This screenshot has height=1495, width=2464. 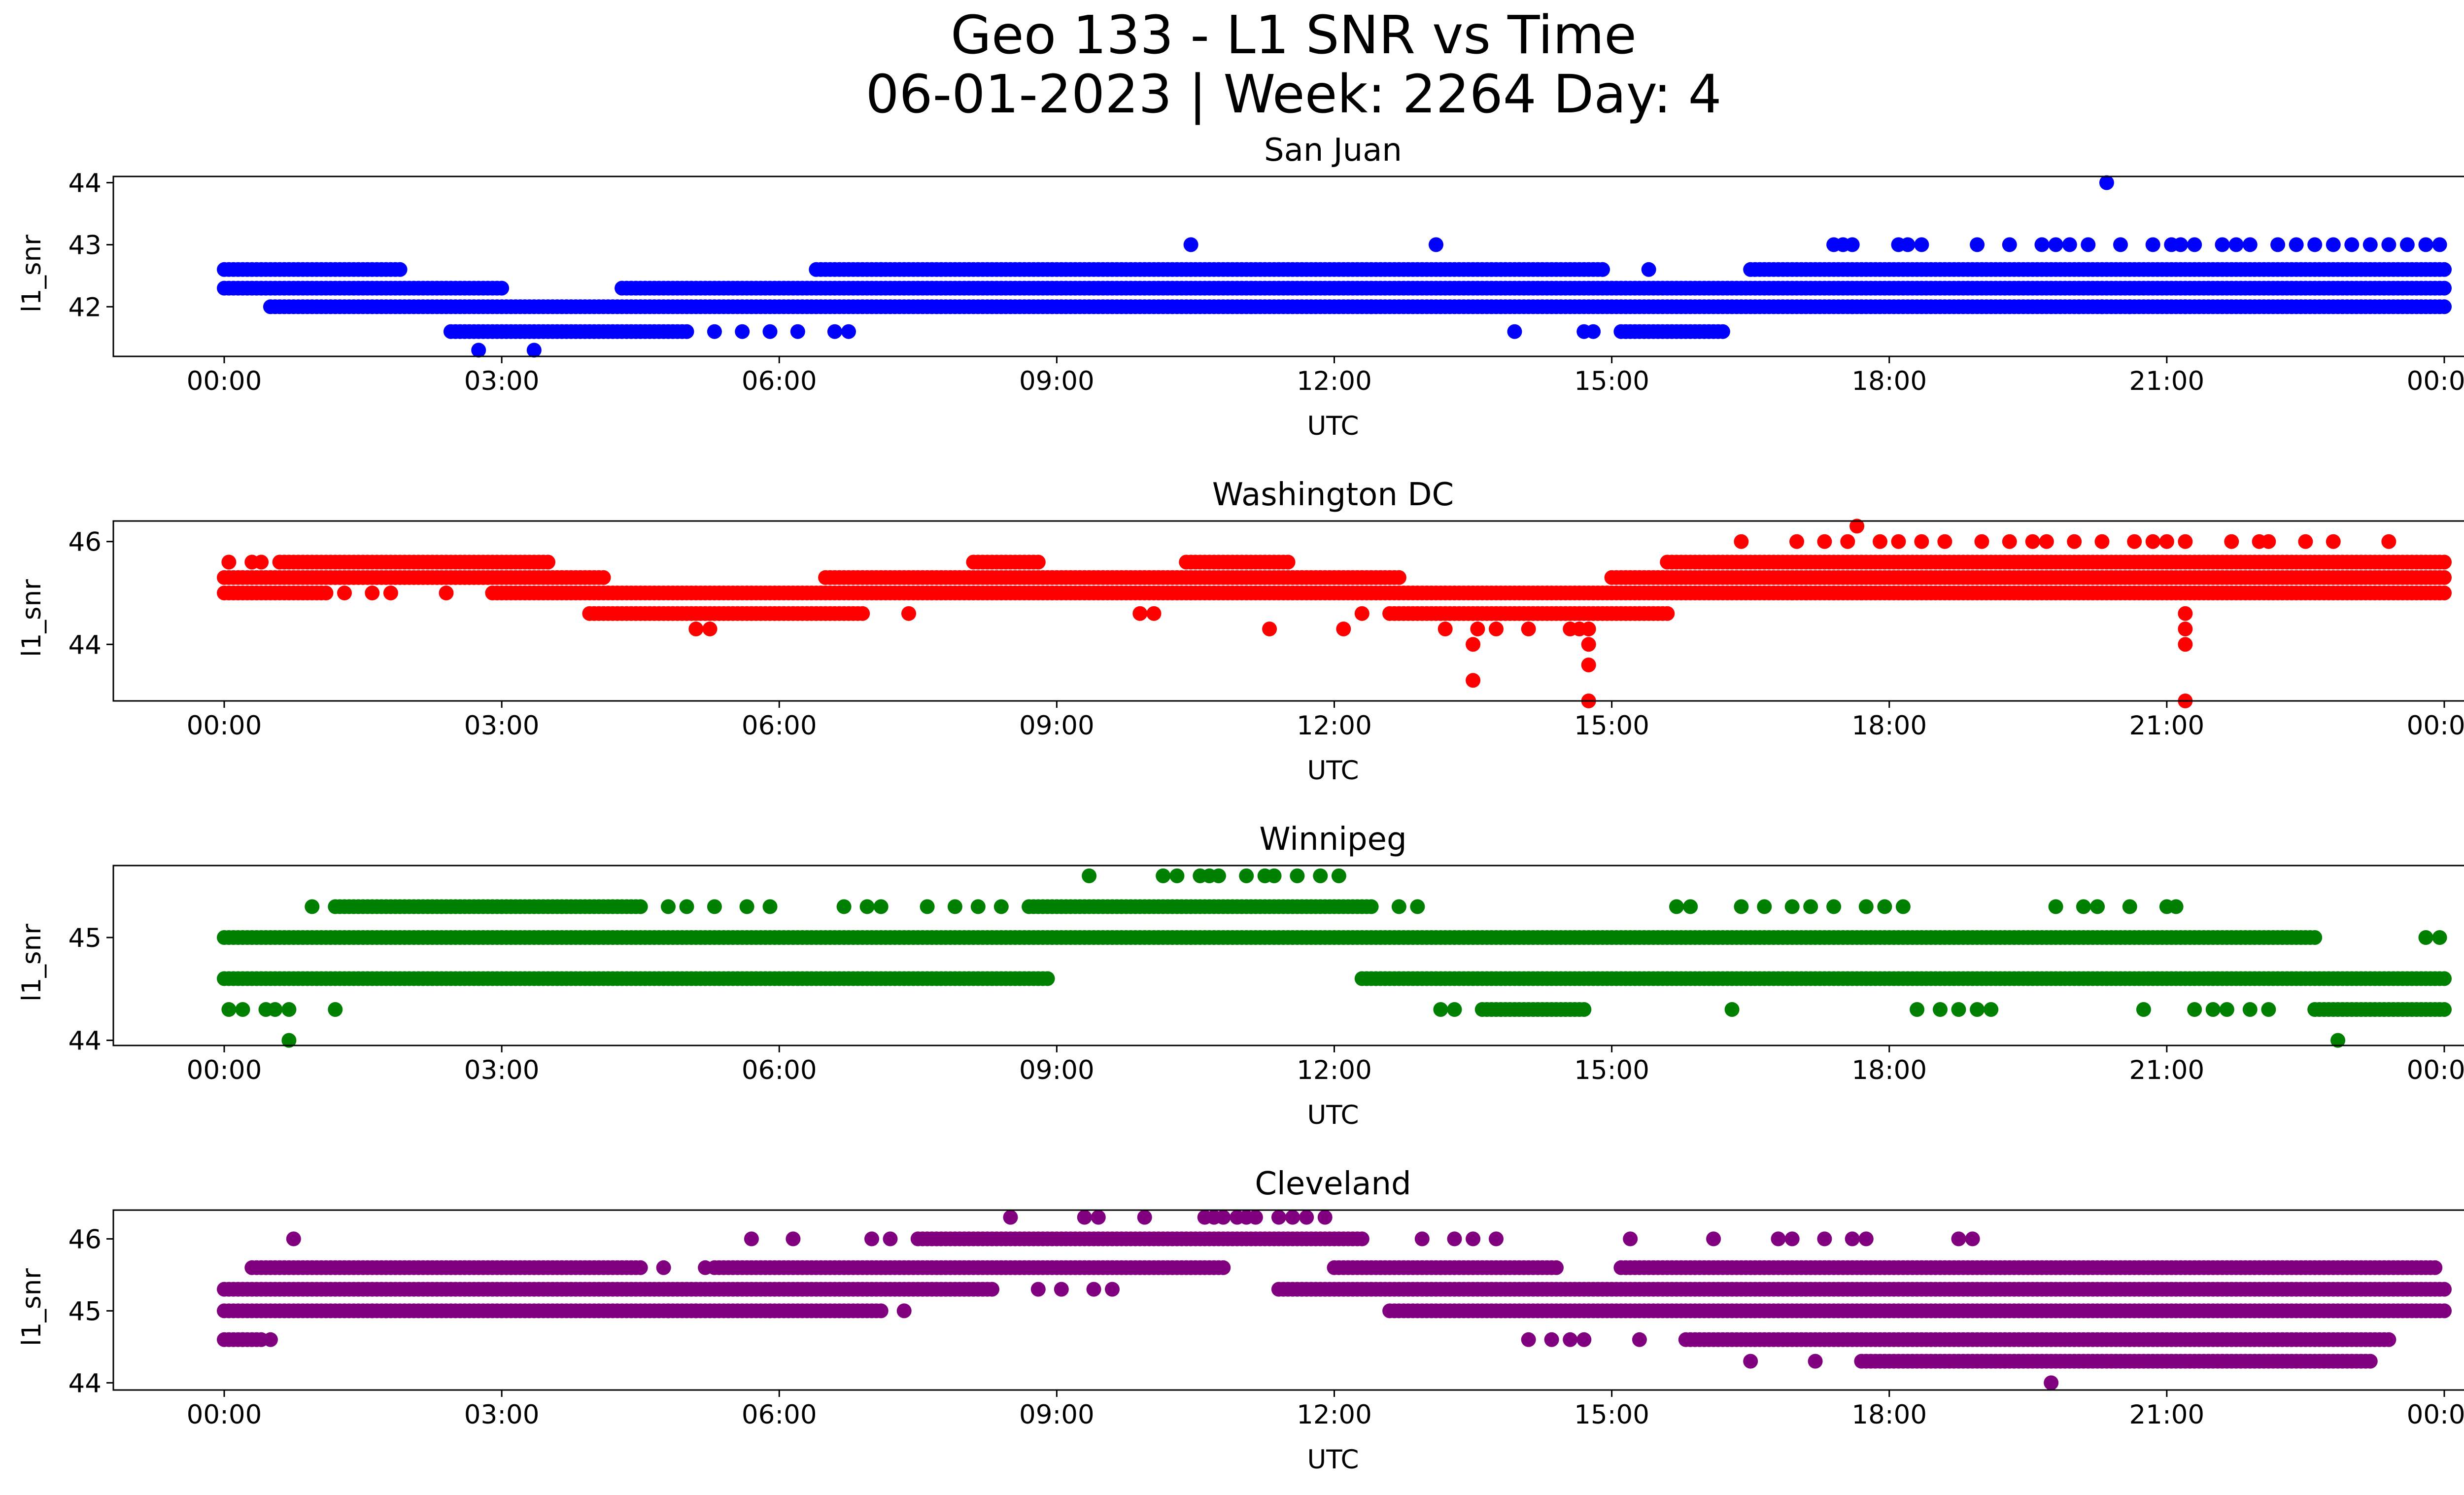 What do you see at coordinates (1057, 1070) in the screenshot?
I see `x-tick-label: 09:00` at bounding box center [1057, 1070].